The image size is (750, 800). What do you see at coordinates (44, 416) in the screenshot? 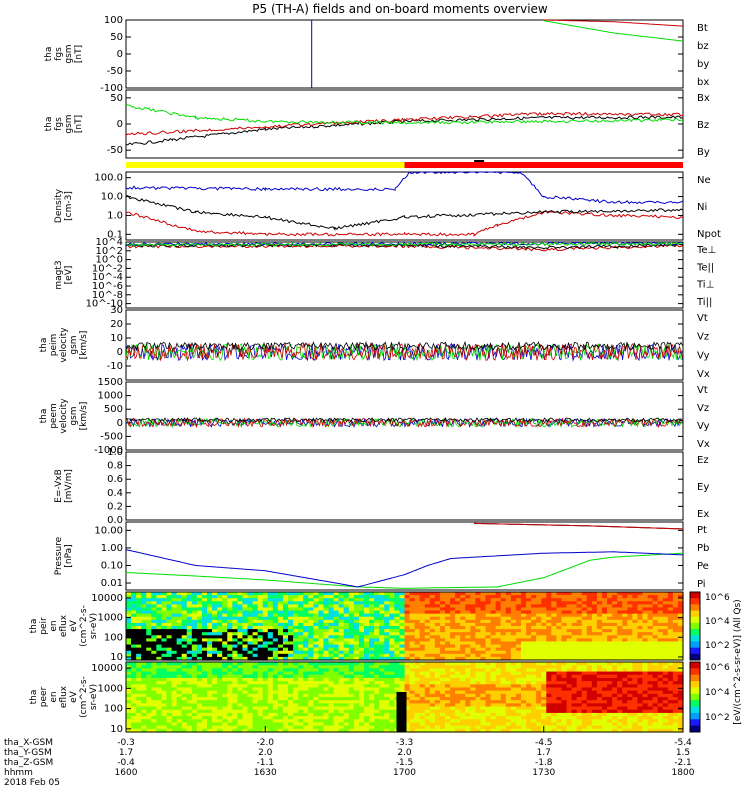
I see `y-label: tha` at bounding box center [44, 416].